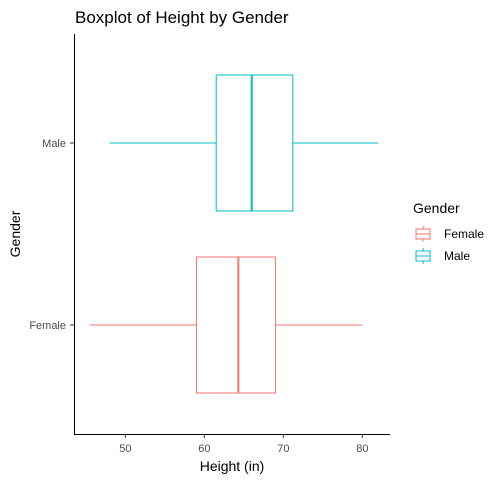 This screenshot has width=498, height=480. I want to click on legend-key-male, so click(423, 256).